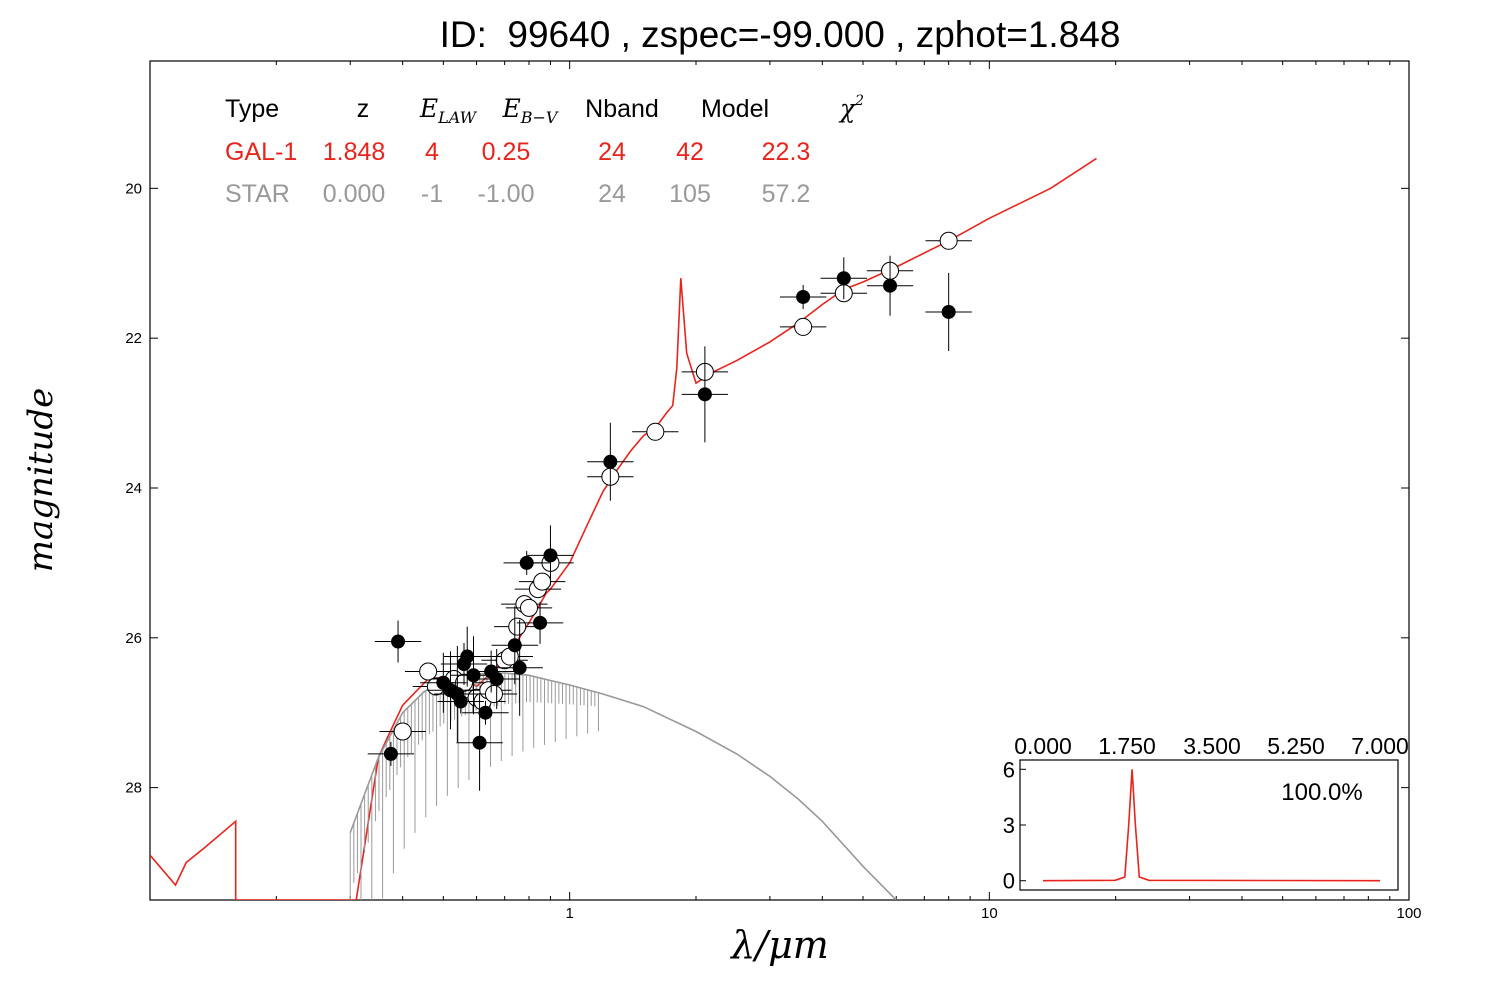 Image resolution: width=1500 pixels, height=1000 pixels. What do you see at coordinates (252, 109) in the screenshot?
I see `table-header: Type` at bounding box center [252, 109].